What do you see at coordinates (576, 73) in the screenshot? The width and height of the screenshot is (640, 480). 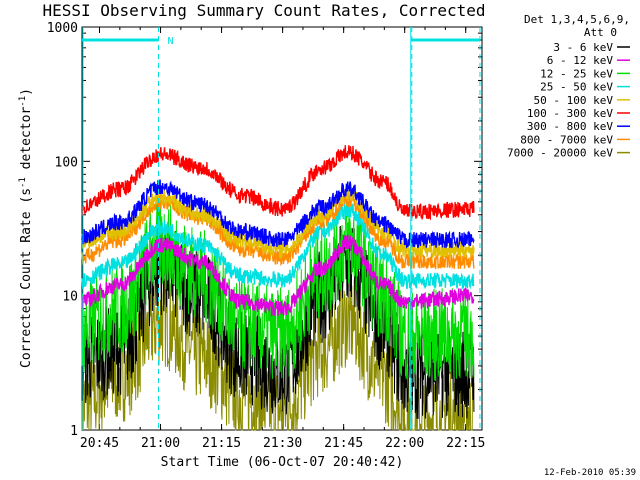 I see `legend-label: 12 - 25 keV` at bounding box center [576, 73].